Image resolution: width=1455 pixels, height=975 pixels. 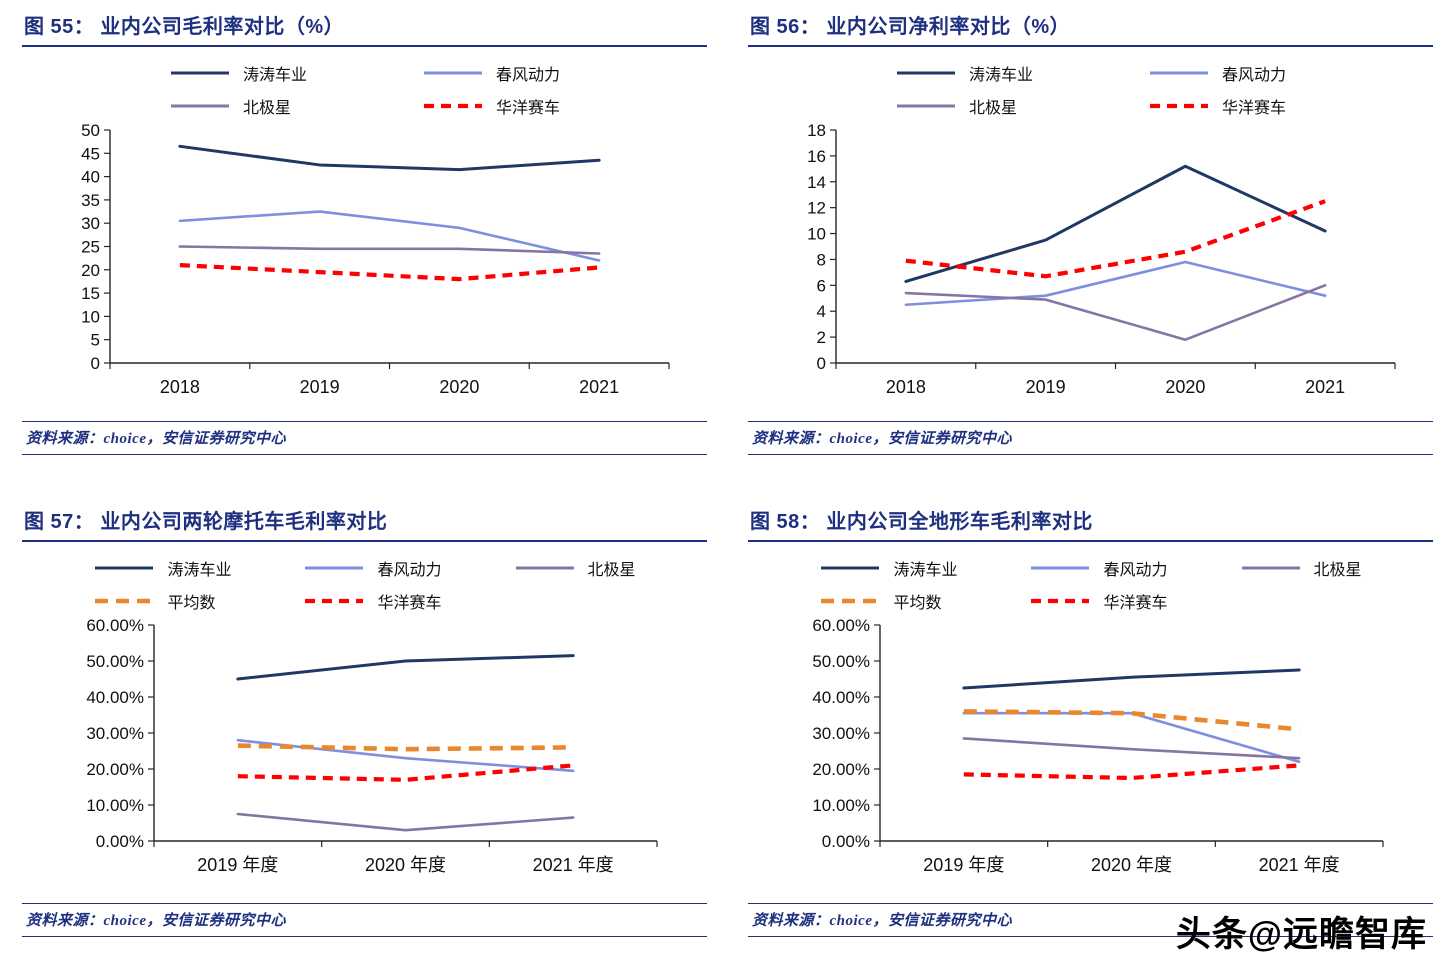 What do you see at coordinates (90, 177) in the screenshot?
I see `y-tick-label: 40` at bounding box center [90, 177].